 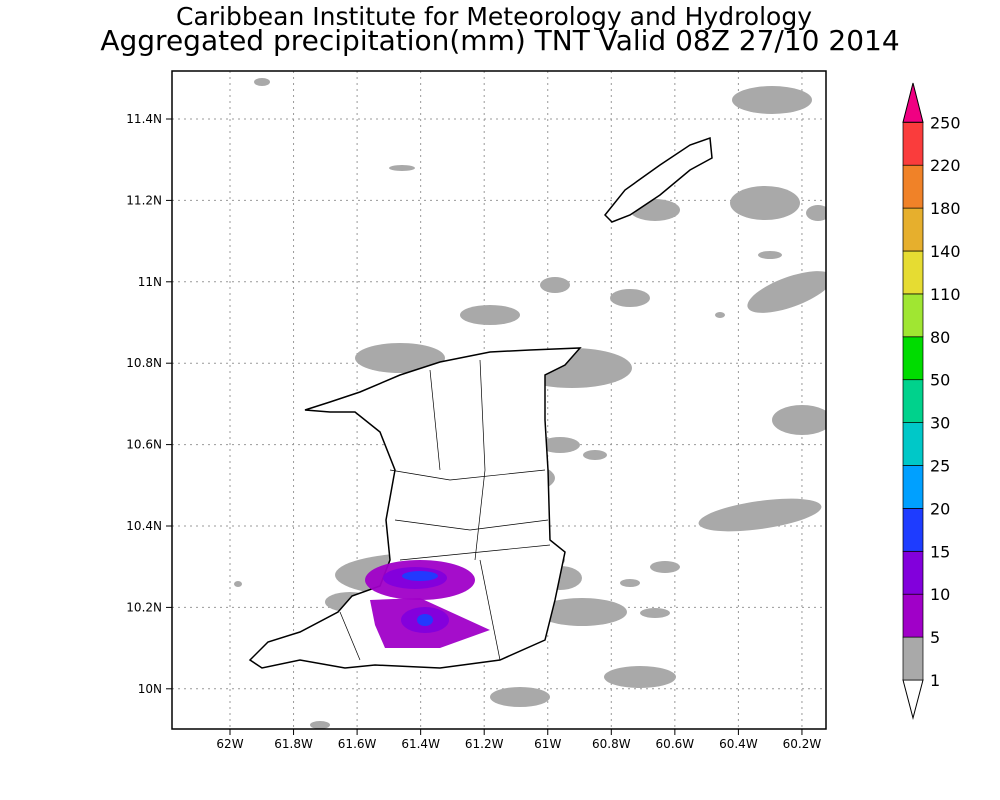 What do you see at coordinates (940, 594) in the screenshot?
I see `colorbar-label: 10` at bounding box center [940, 594].